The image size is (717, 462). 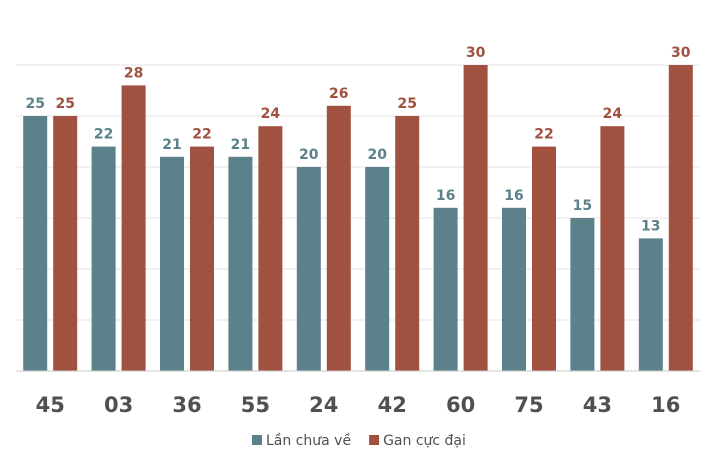 What do you see at coordinates (374, 440) in the screenshot?
I see `legend-swatch-gan-cuc-dai` at bounding box center [374, 440].